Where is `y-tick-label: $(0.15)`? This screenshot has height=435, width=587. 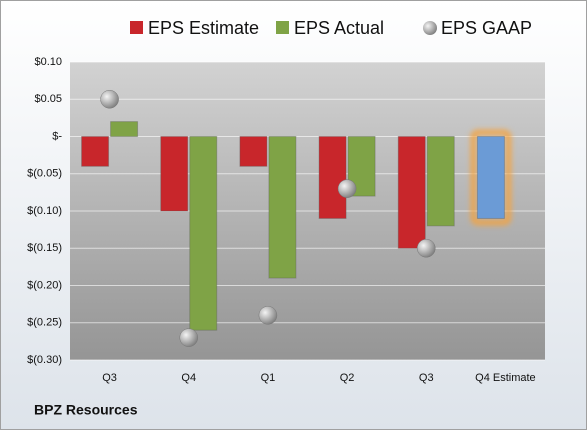
y-tick-label: $(0.15) is located at coordinates (44, 248).